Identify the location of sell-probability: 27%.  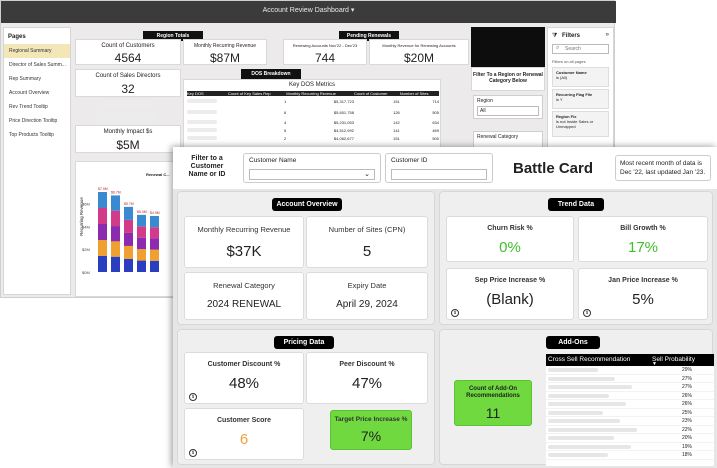
(687, 378).